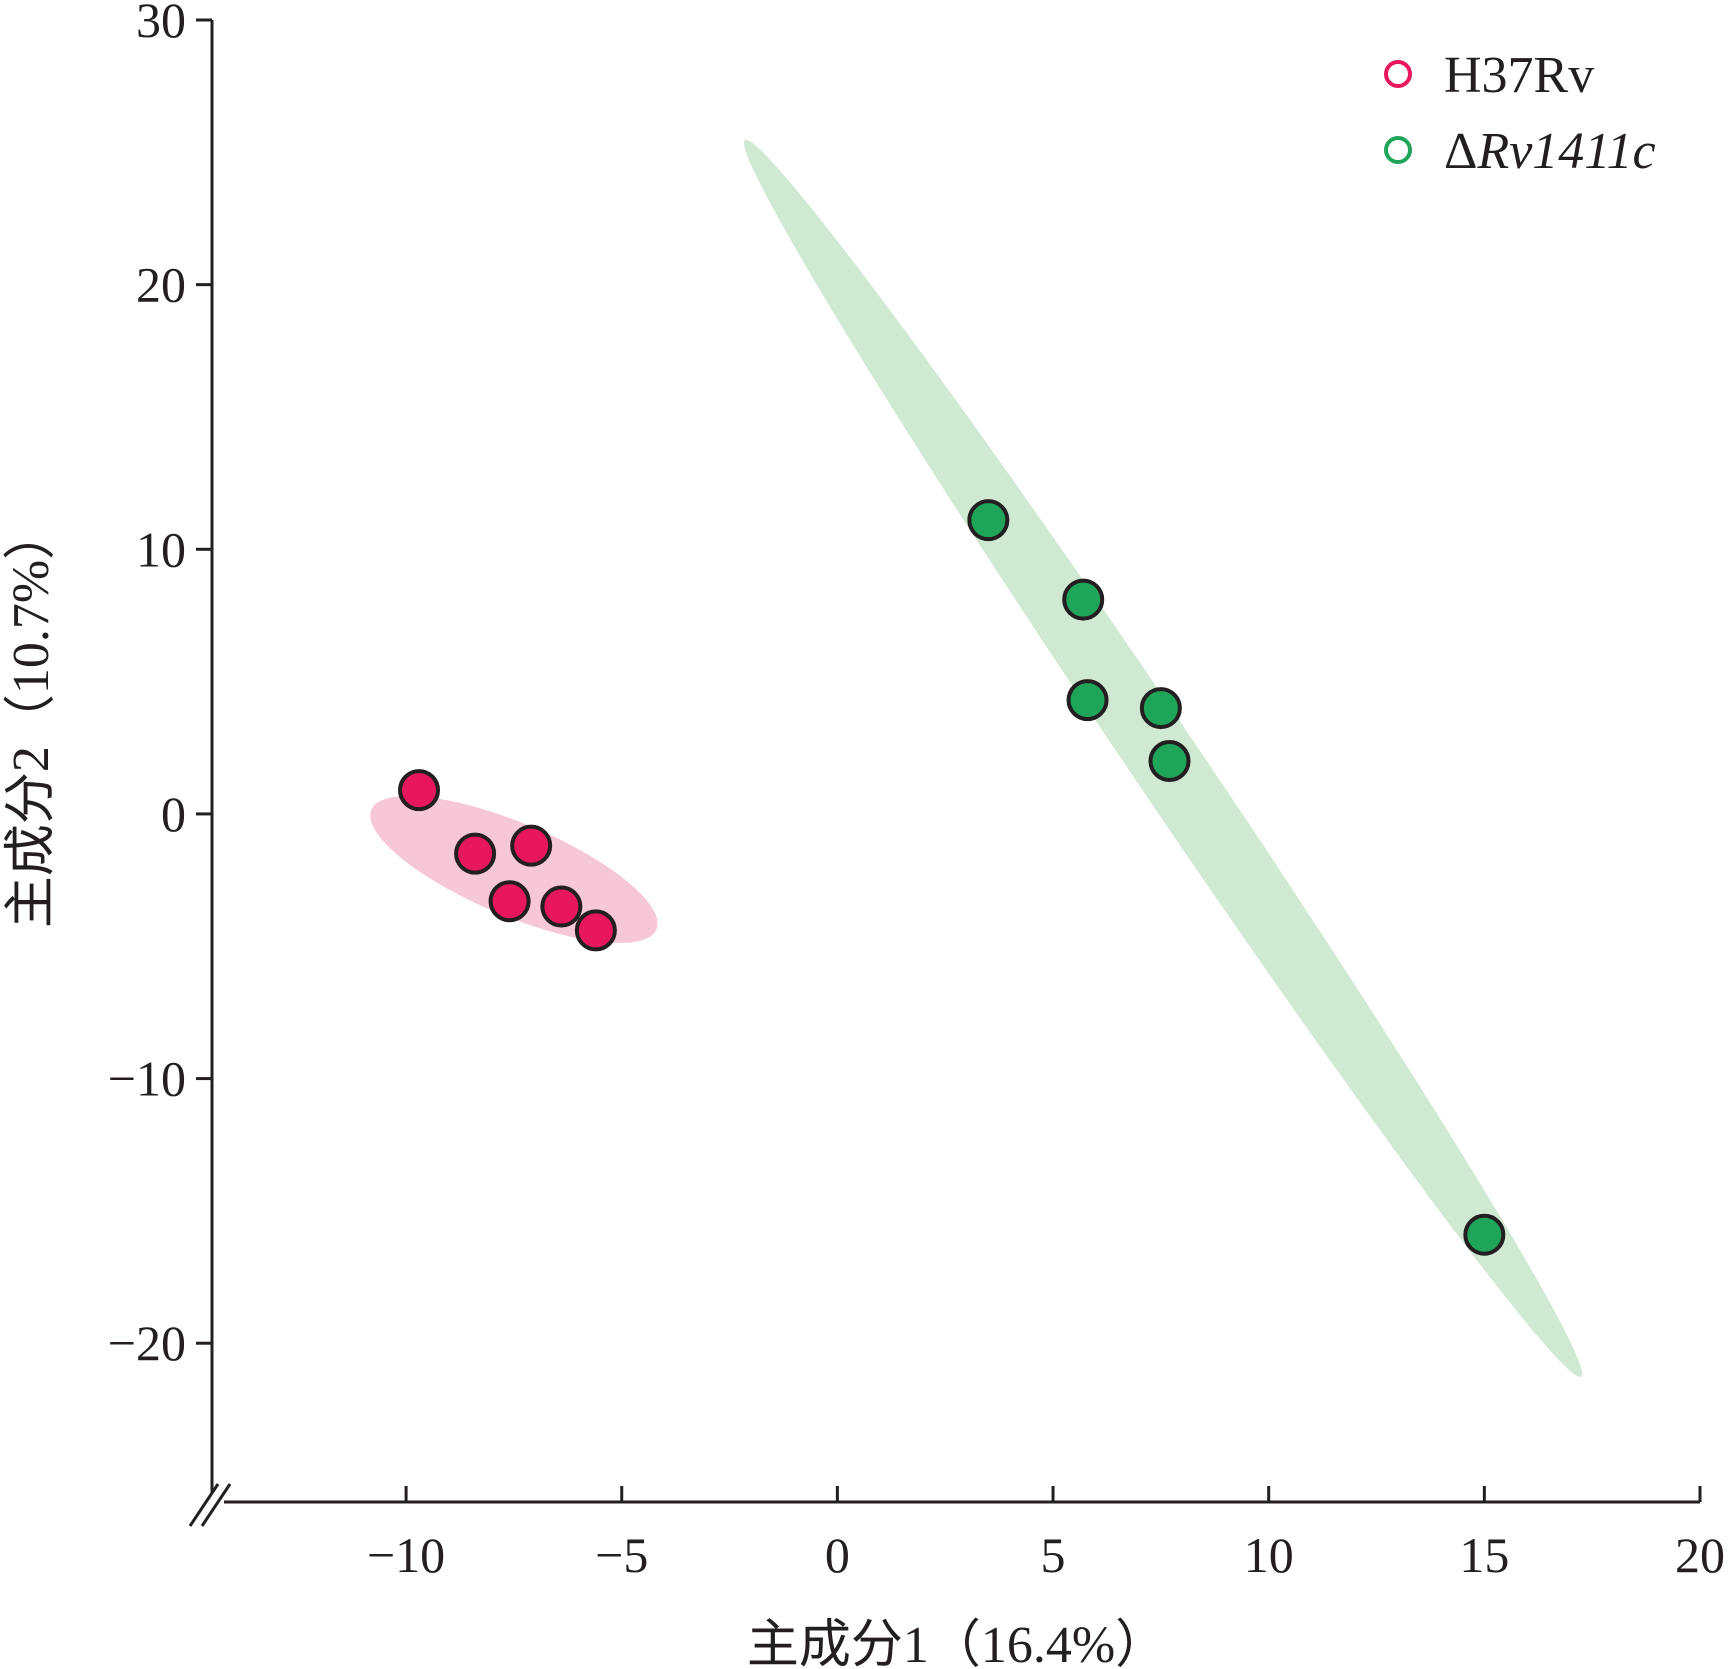 The height and width of the screenshot is (1669, 1733). I want to click on x-axis-title: 主成分1（16.4%）, so click(957, 1643).